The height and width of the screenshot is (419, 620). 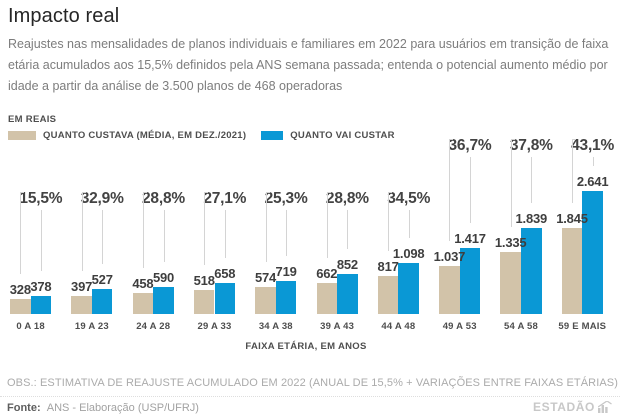 What do you see at coordinates (327, 274) in the screenshot?
I see `value-label: 662` at bounding box center [327, 274].